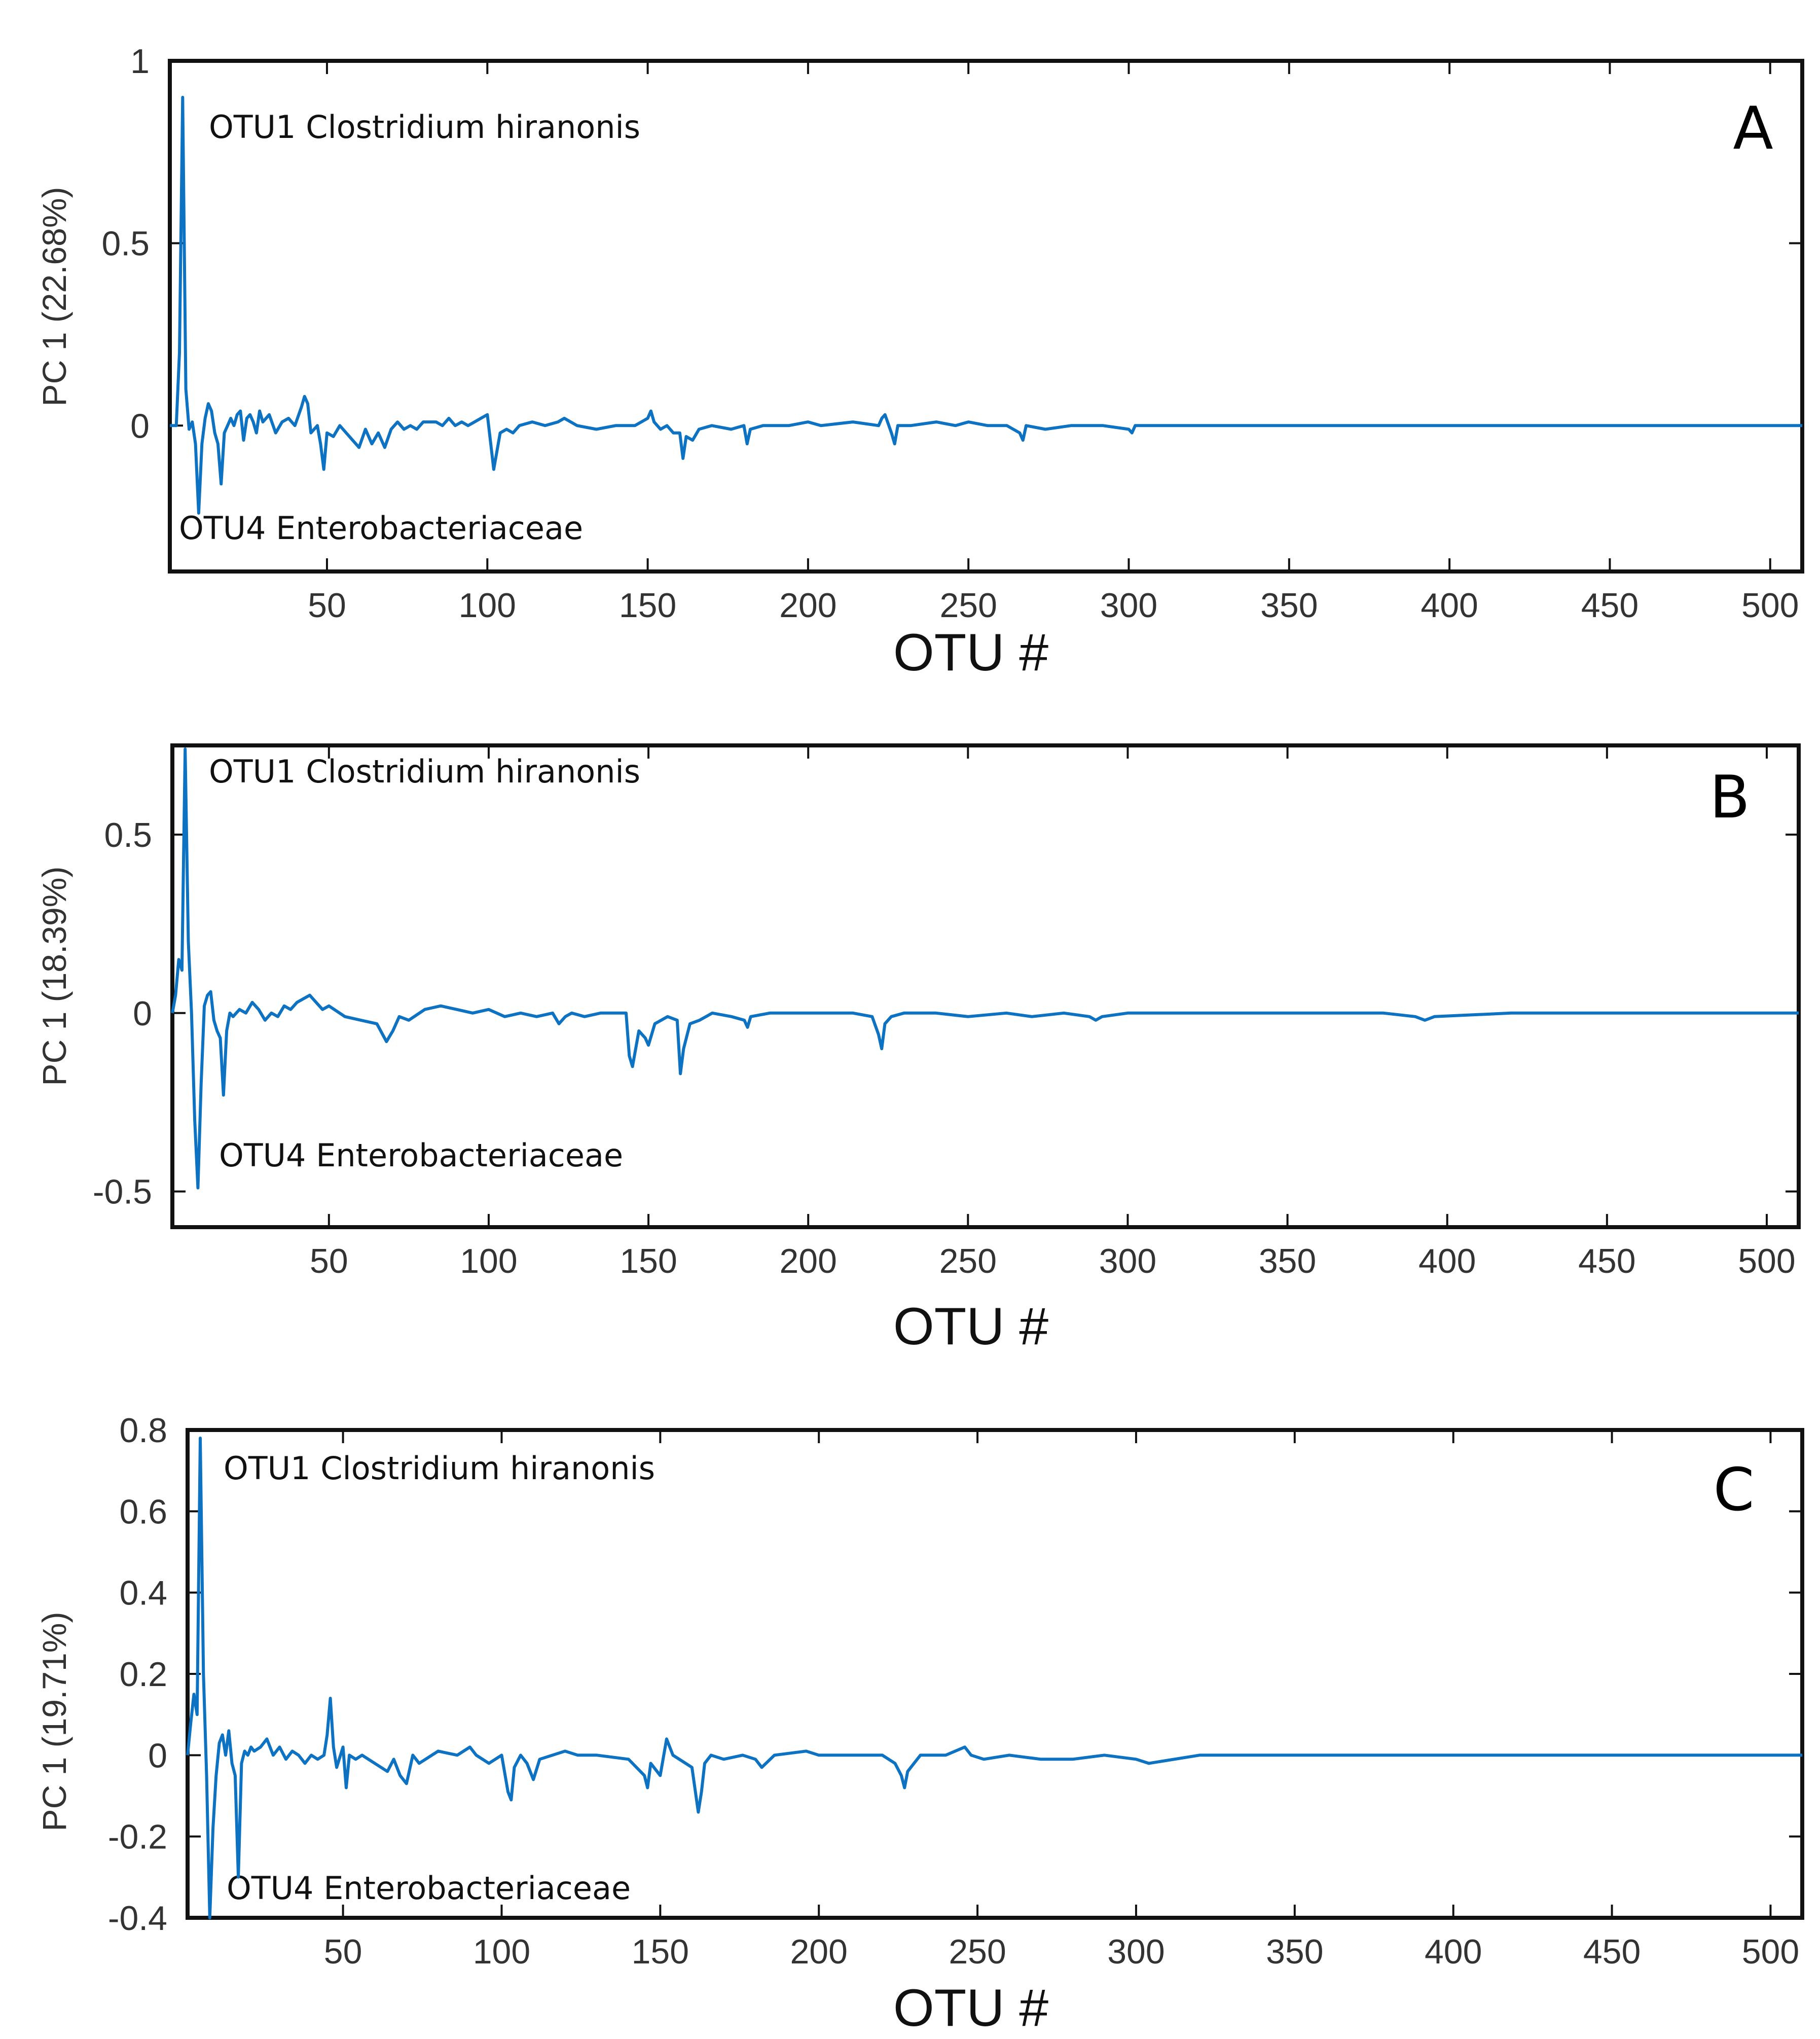 The image size is (1820, 2039). Describe the element at coordinates (143, 1674) in the screenshot. I see `y-tick-label: 0.2` at that location.